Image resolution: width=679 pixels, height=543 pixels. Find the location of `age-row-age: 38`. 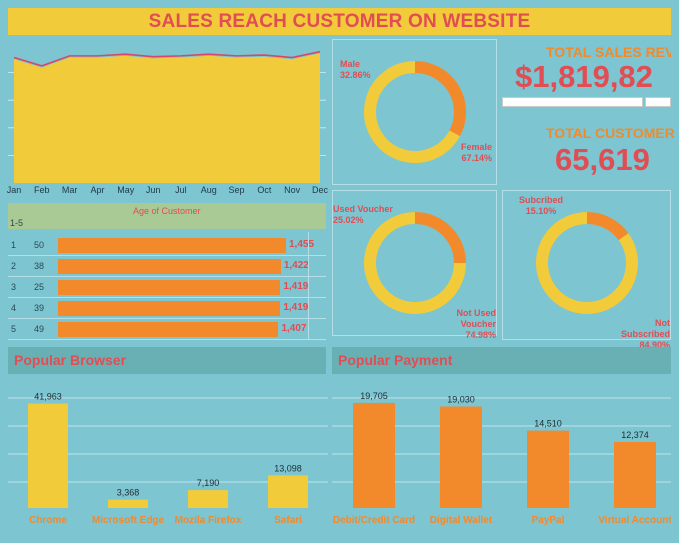

age-row-age: 38 is located at coordinates (39, 266).